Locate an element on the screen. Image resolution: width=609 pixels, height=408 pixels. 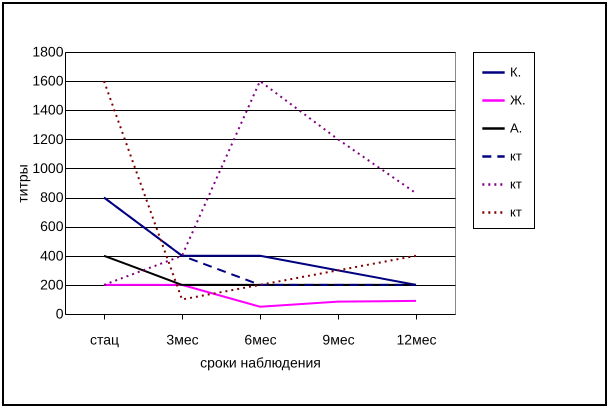
x-tick-label: 3мес is located at coordinates (182, 340).